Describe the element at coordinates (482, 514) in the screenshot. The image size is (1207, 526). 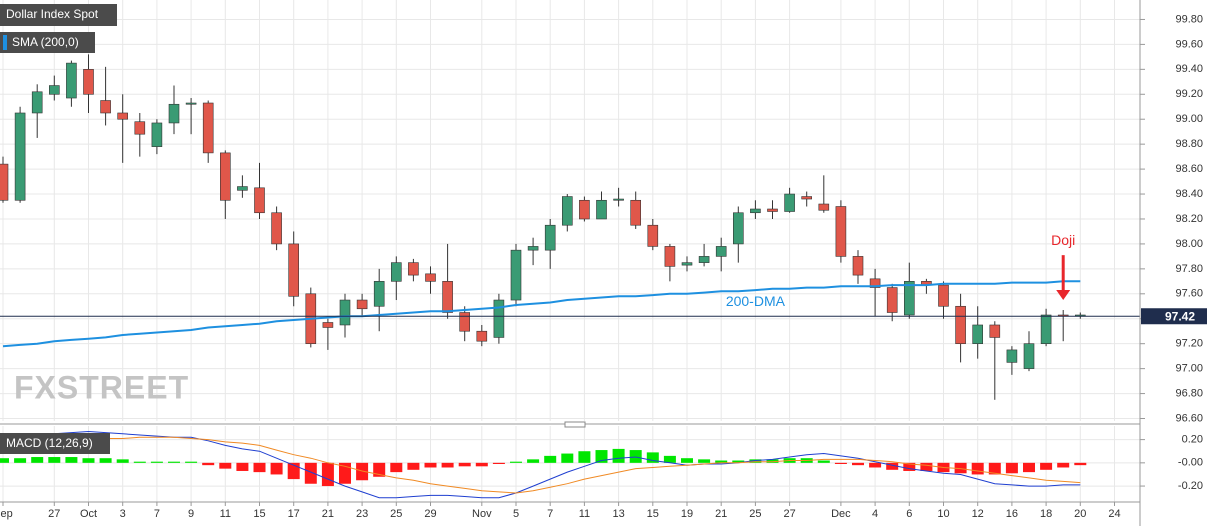
I see `x-tick-label: Nov` at that location.